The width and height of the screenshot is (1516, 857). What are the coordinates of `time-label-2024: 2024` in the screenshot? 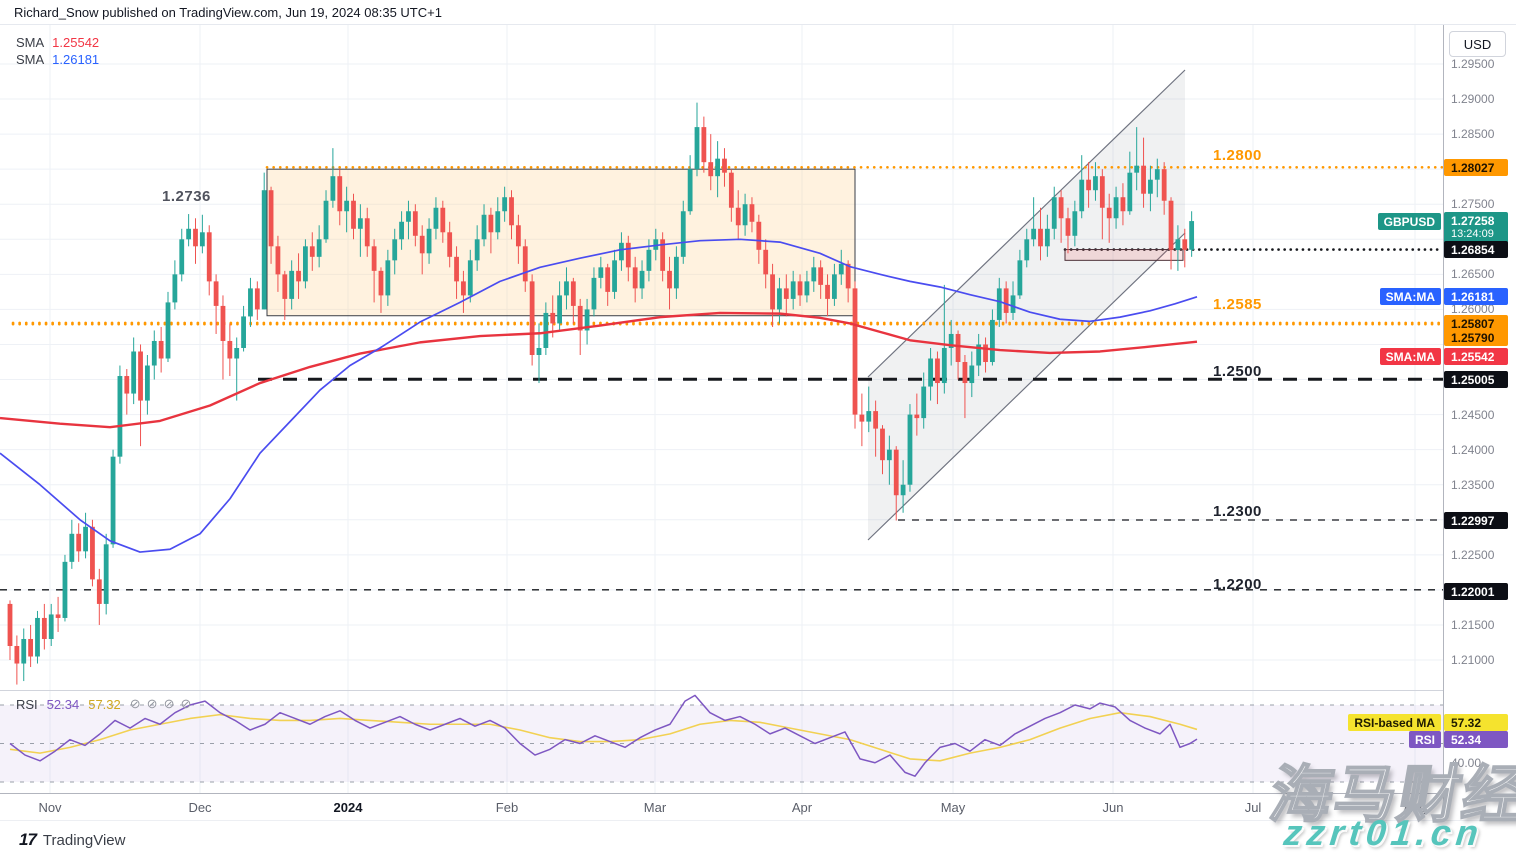 It's located at (348, 807).